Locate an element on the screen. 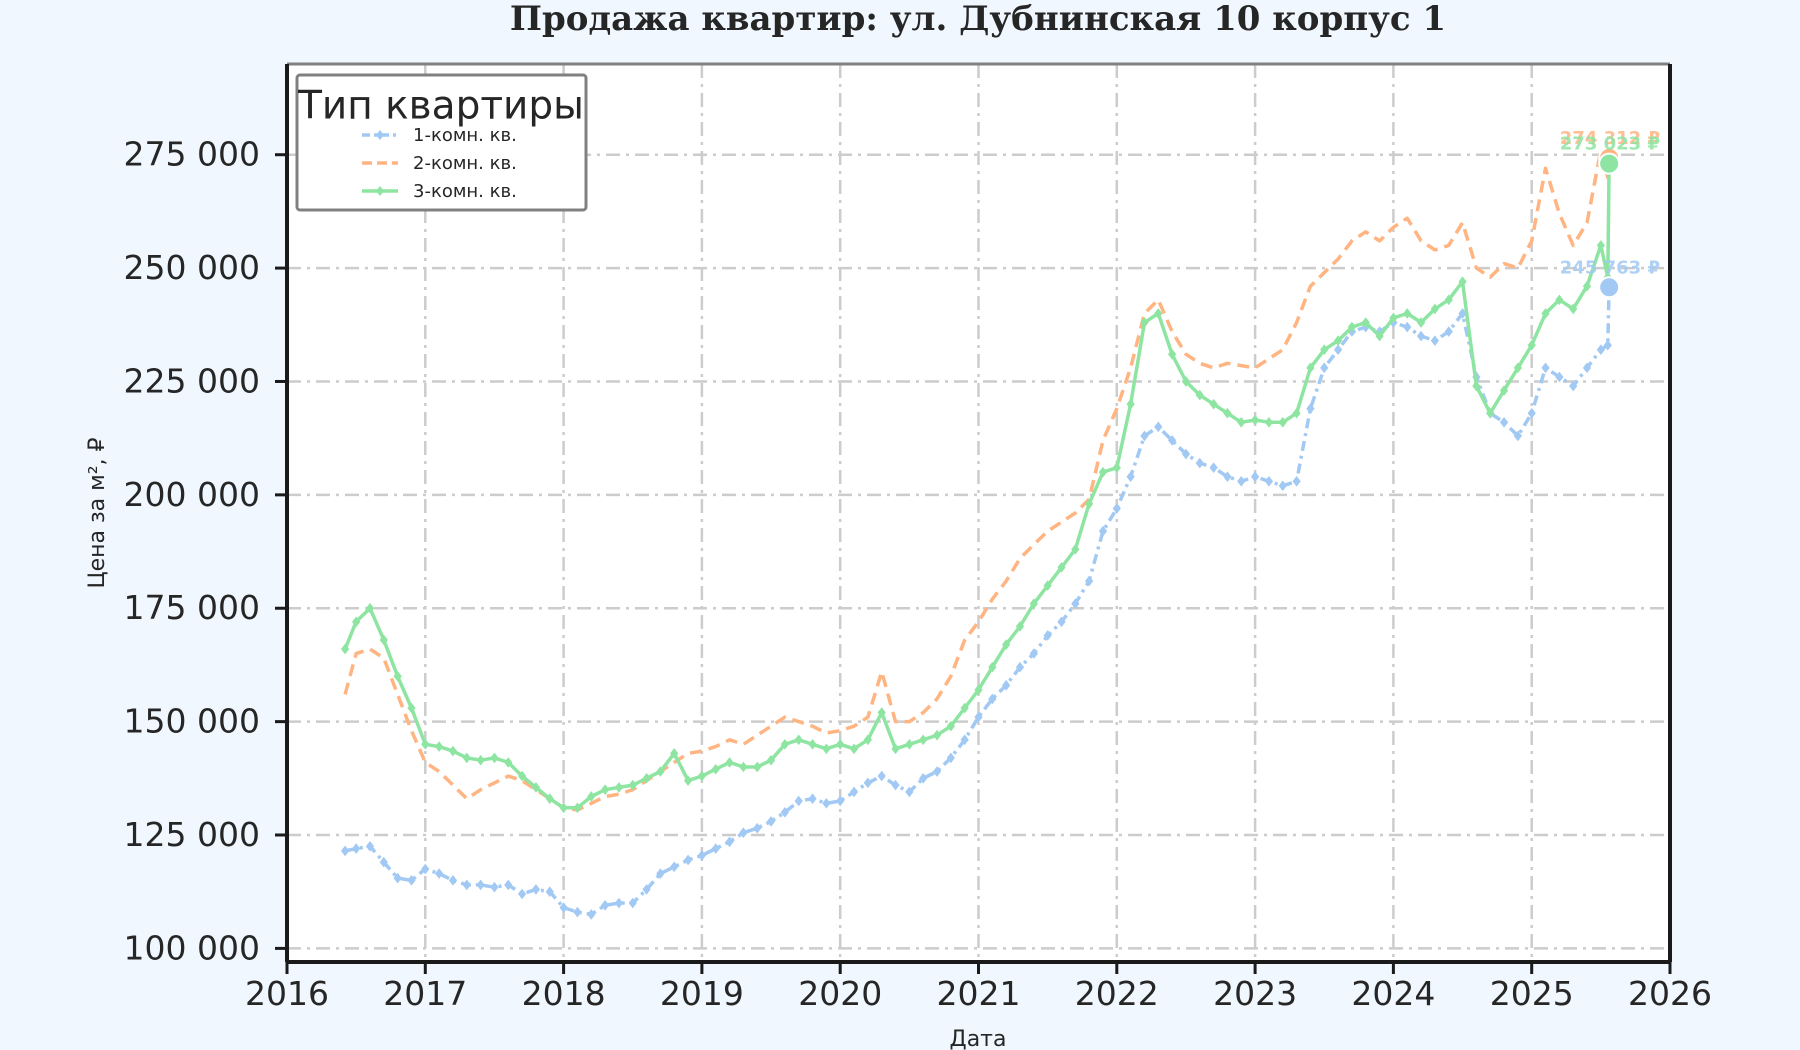 The height and width of the screenshot is (1050, 1800). y-tick-label: 250 000 is located at coordinates (192, 267).